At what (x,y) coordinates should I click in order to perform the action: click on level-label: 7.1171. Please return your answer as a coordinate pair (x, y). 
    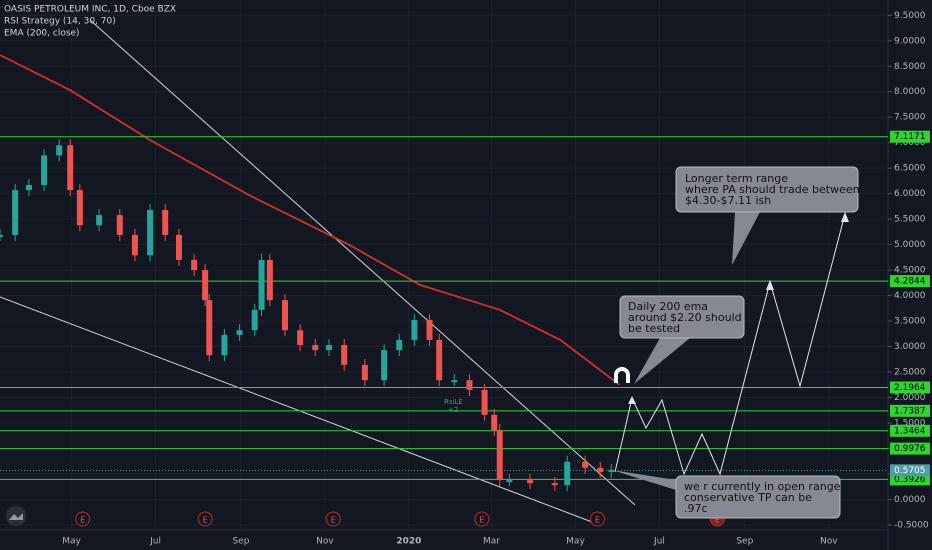
    Looking at the image, I should click on (910, 137).